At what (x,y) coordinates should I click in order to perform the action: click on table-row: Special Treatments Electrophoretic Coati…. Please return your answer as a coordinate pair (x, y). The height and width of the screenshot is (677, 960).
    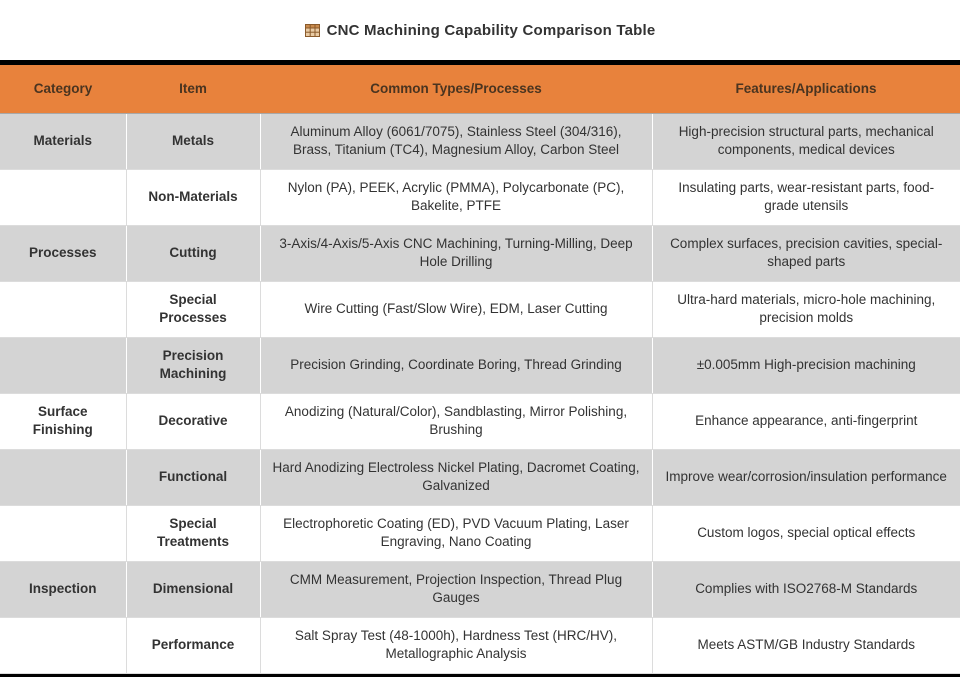
    Looking at the image, I should click on (480, 533).